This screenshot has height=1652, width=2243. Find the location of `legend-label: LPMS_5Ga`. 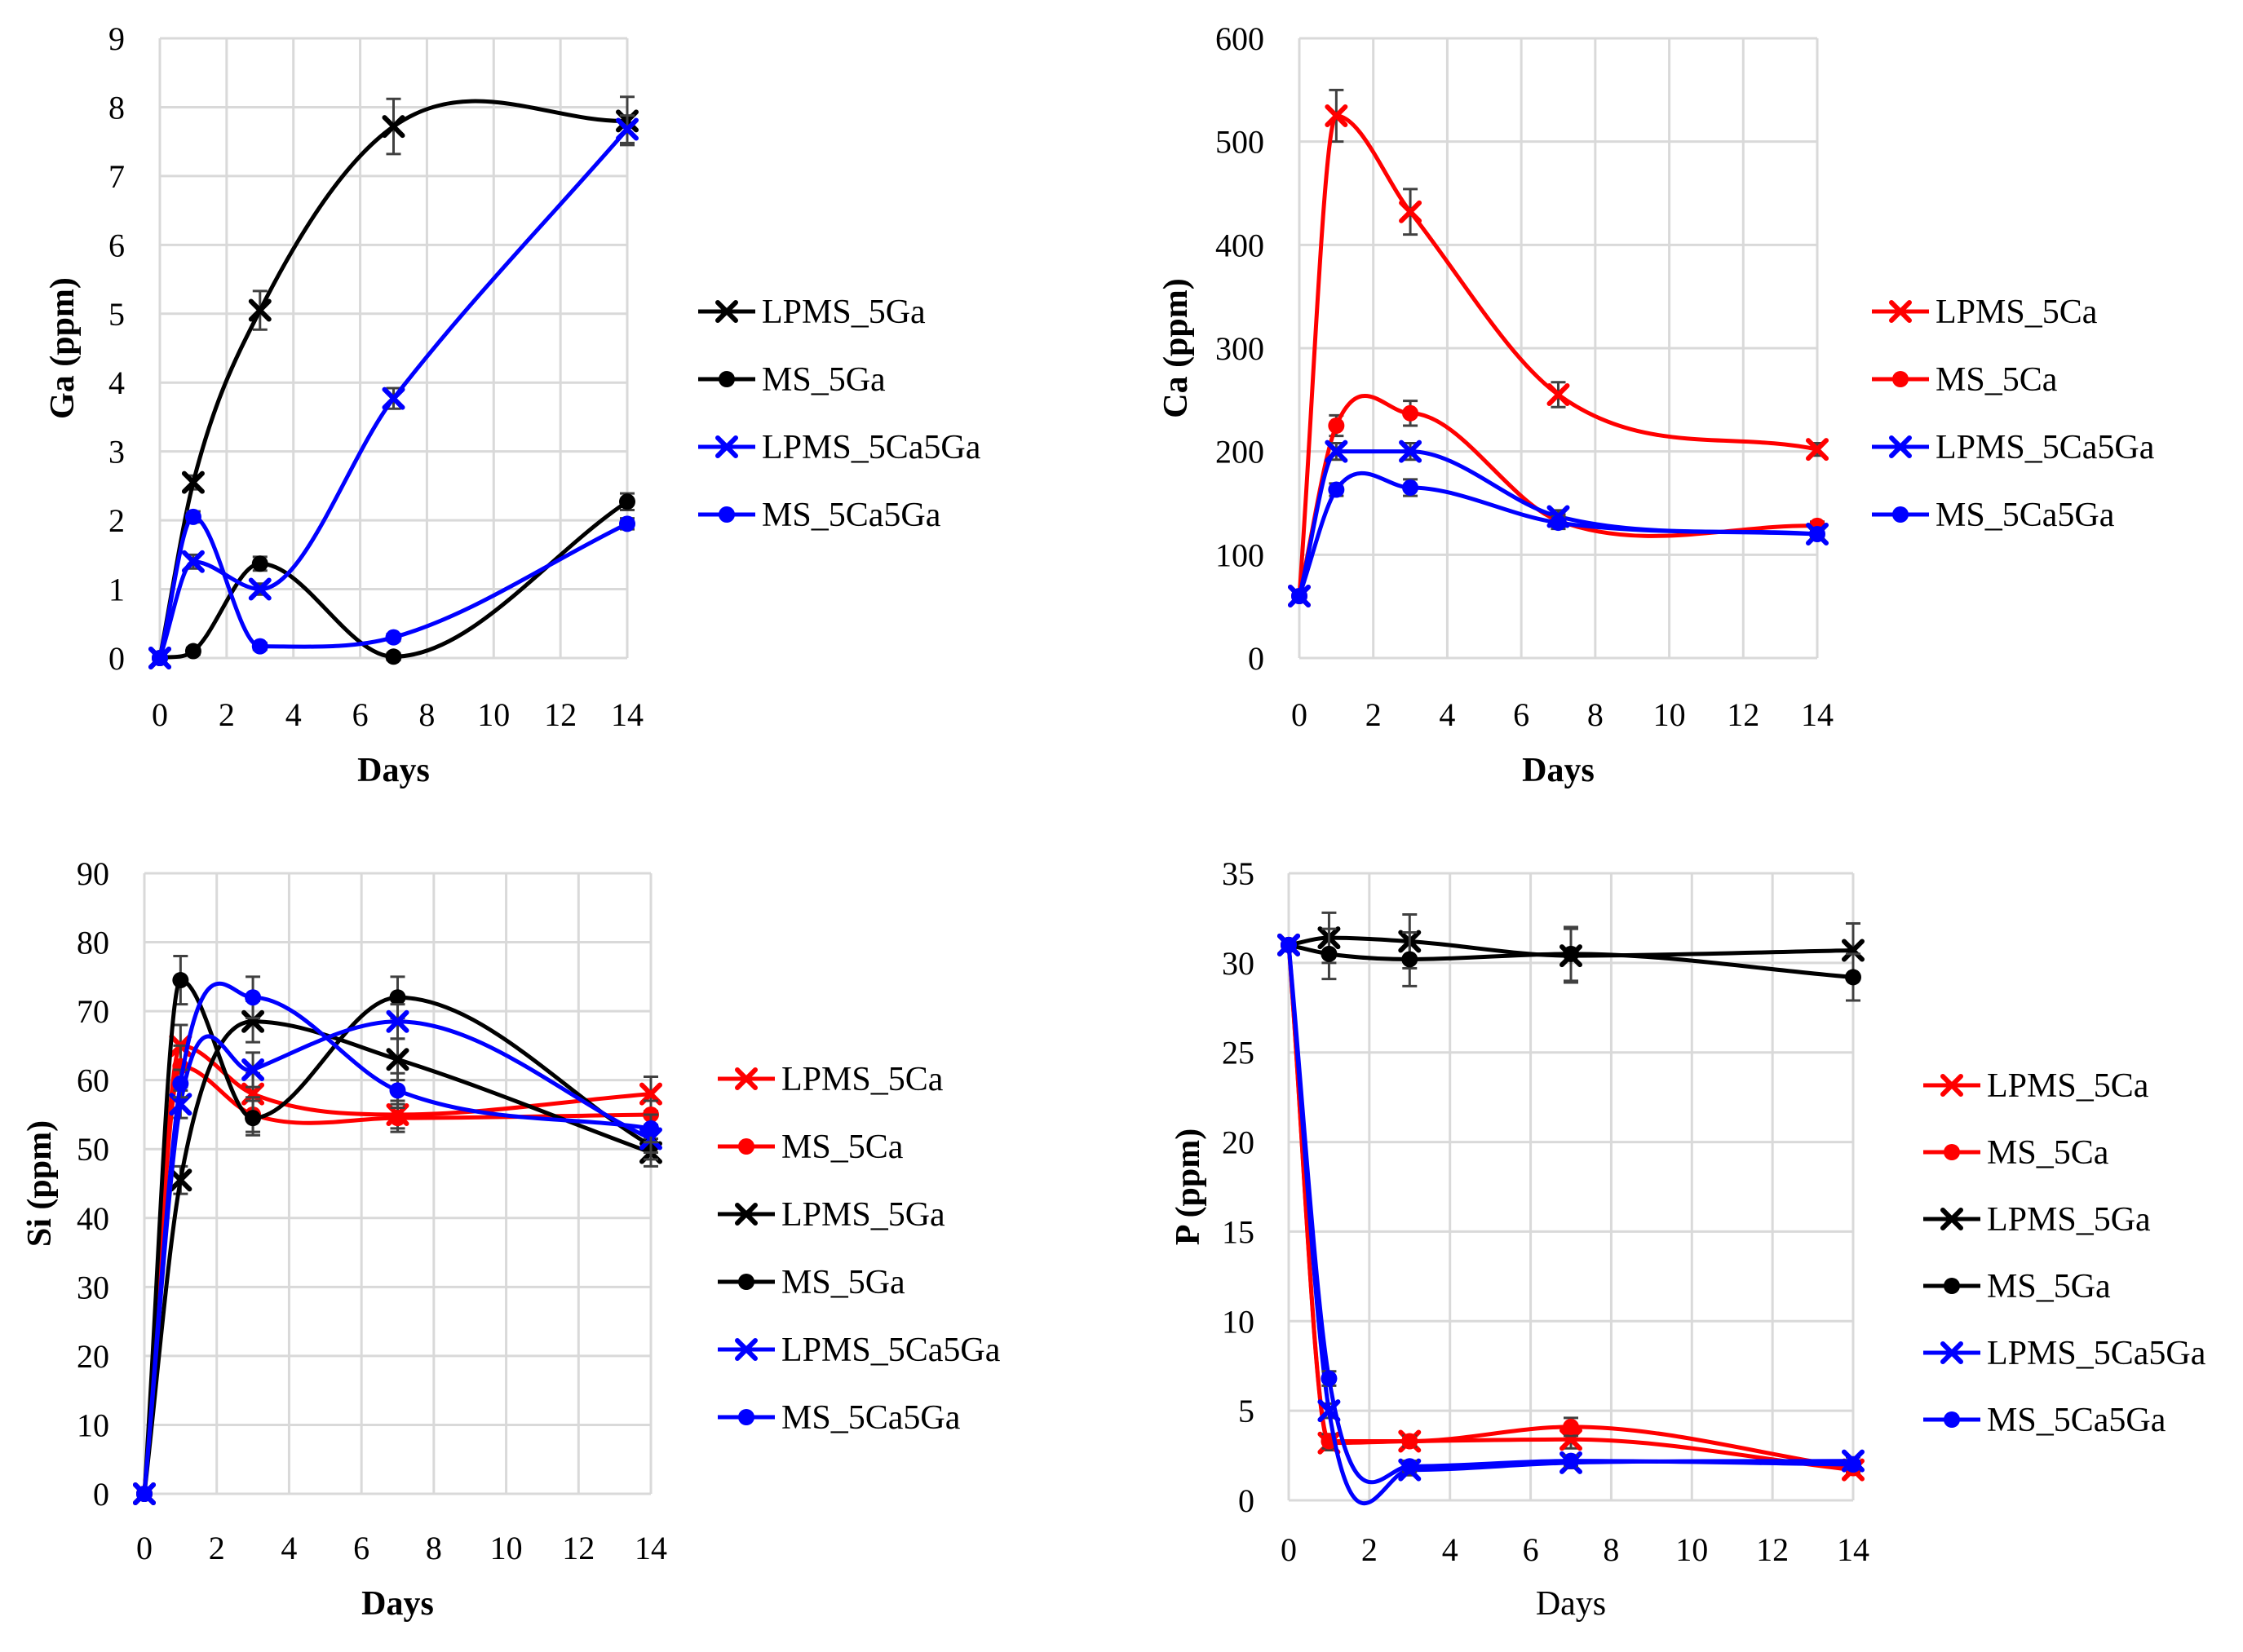

legend-label: LPMS_5Ga is located at coordinates (863, 1215).